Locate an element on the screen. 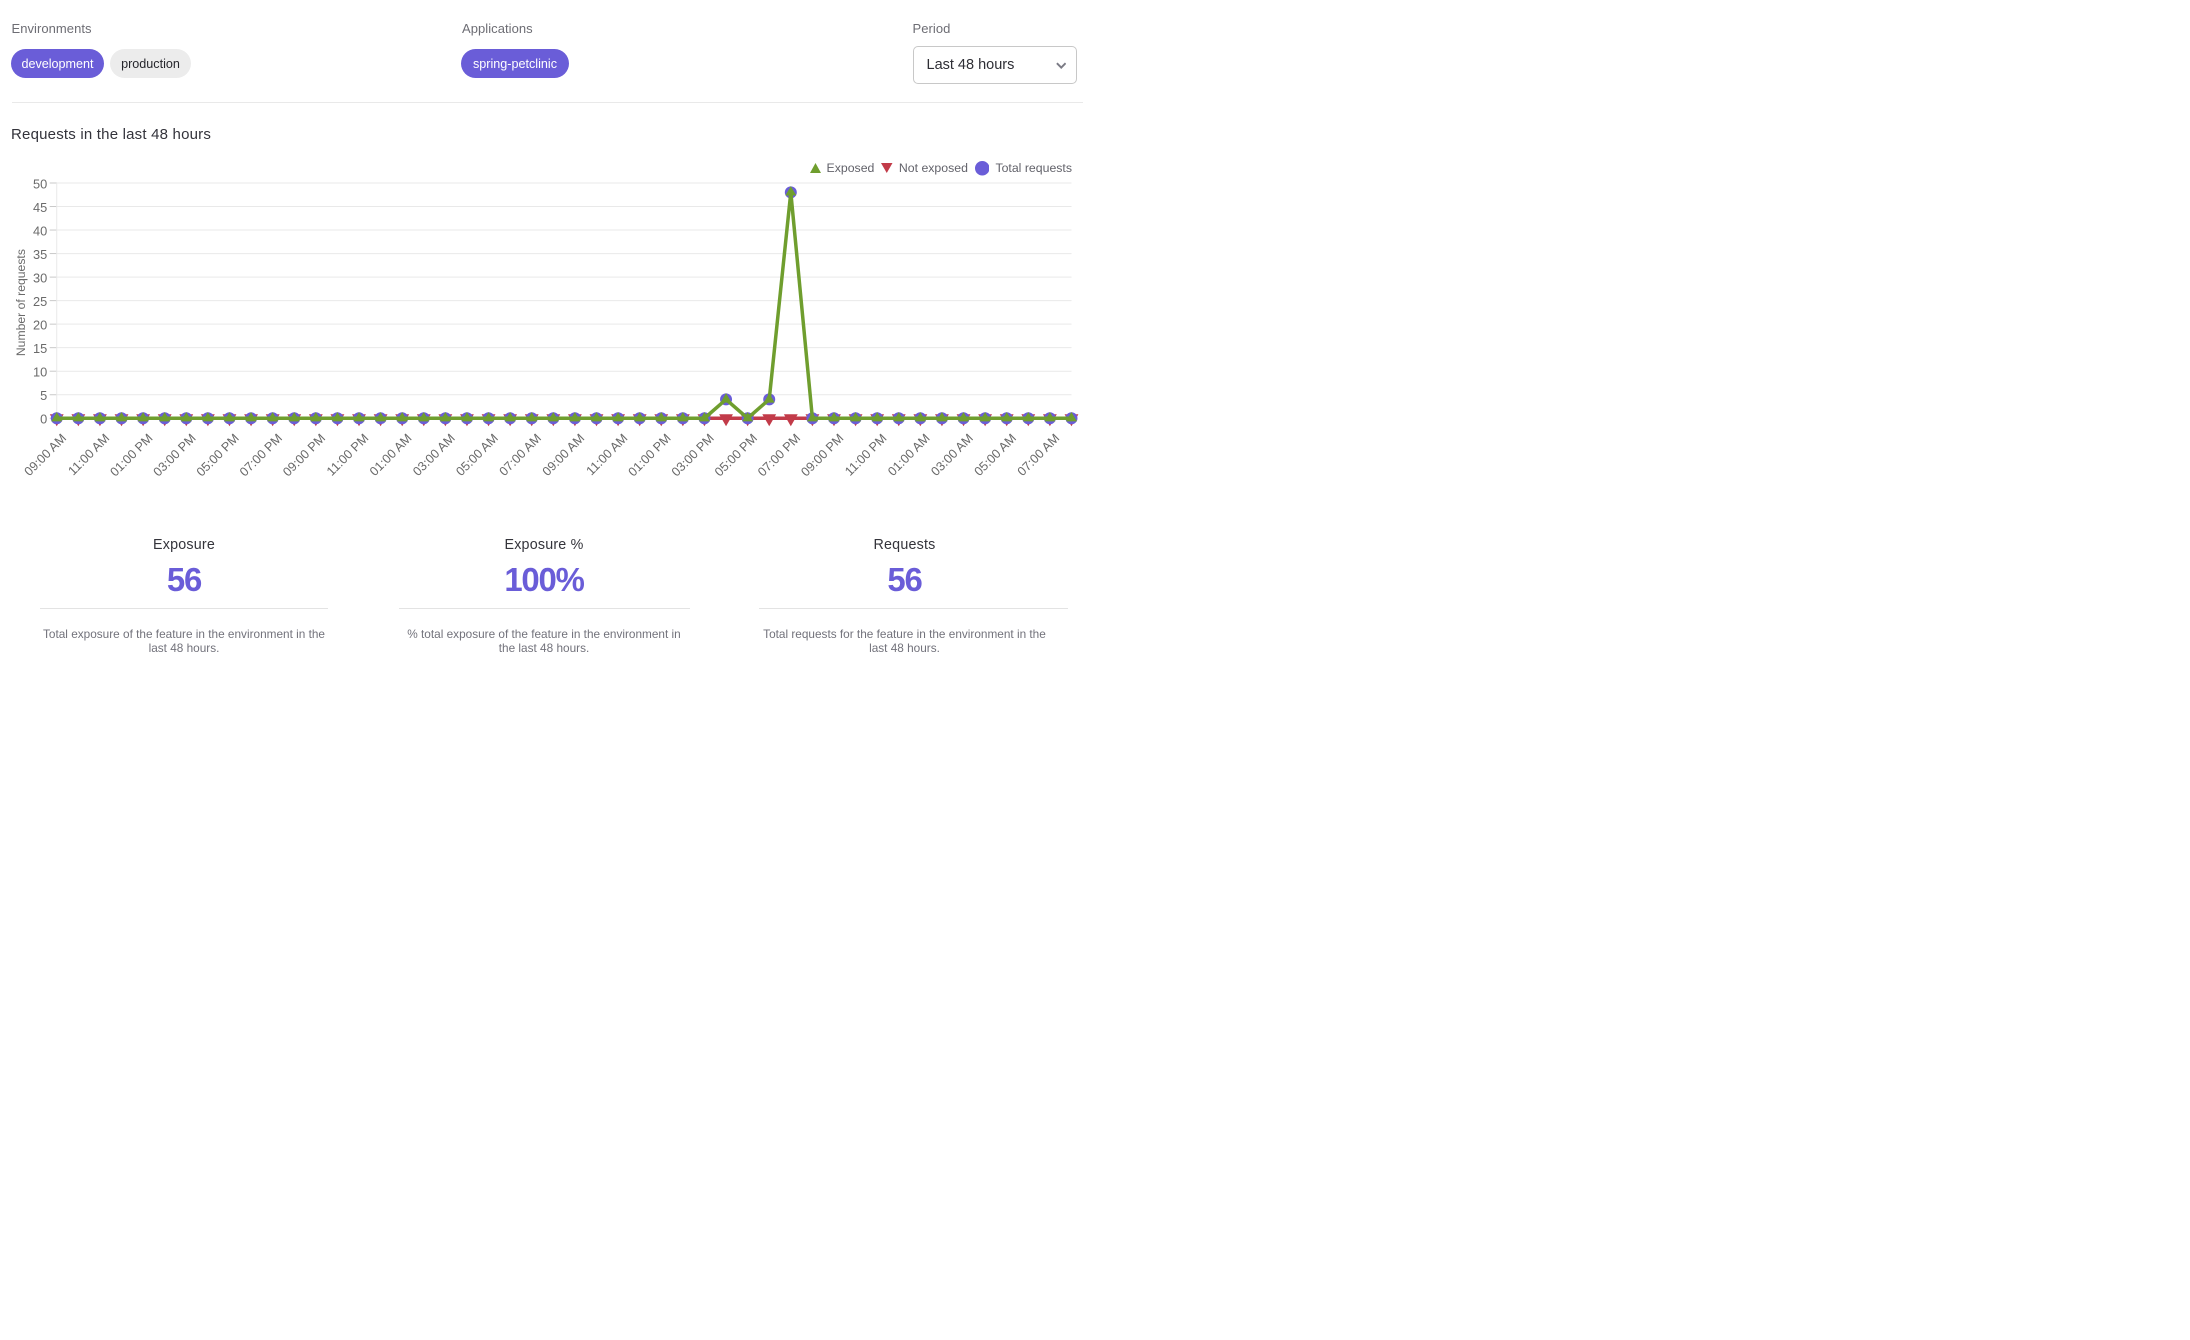 This screenshot has width=2190, height=1340. svg-text: Number of requests is located at coordinates (21, 302).